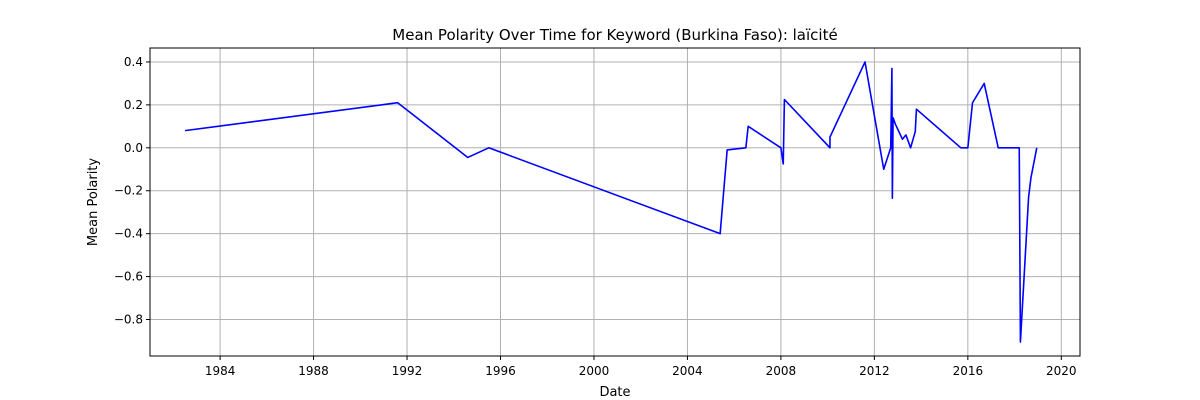  Describe the element at coordinates (128, 320) in the screenshot. I see `y-tick-label: −0.8` at that location.